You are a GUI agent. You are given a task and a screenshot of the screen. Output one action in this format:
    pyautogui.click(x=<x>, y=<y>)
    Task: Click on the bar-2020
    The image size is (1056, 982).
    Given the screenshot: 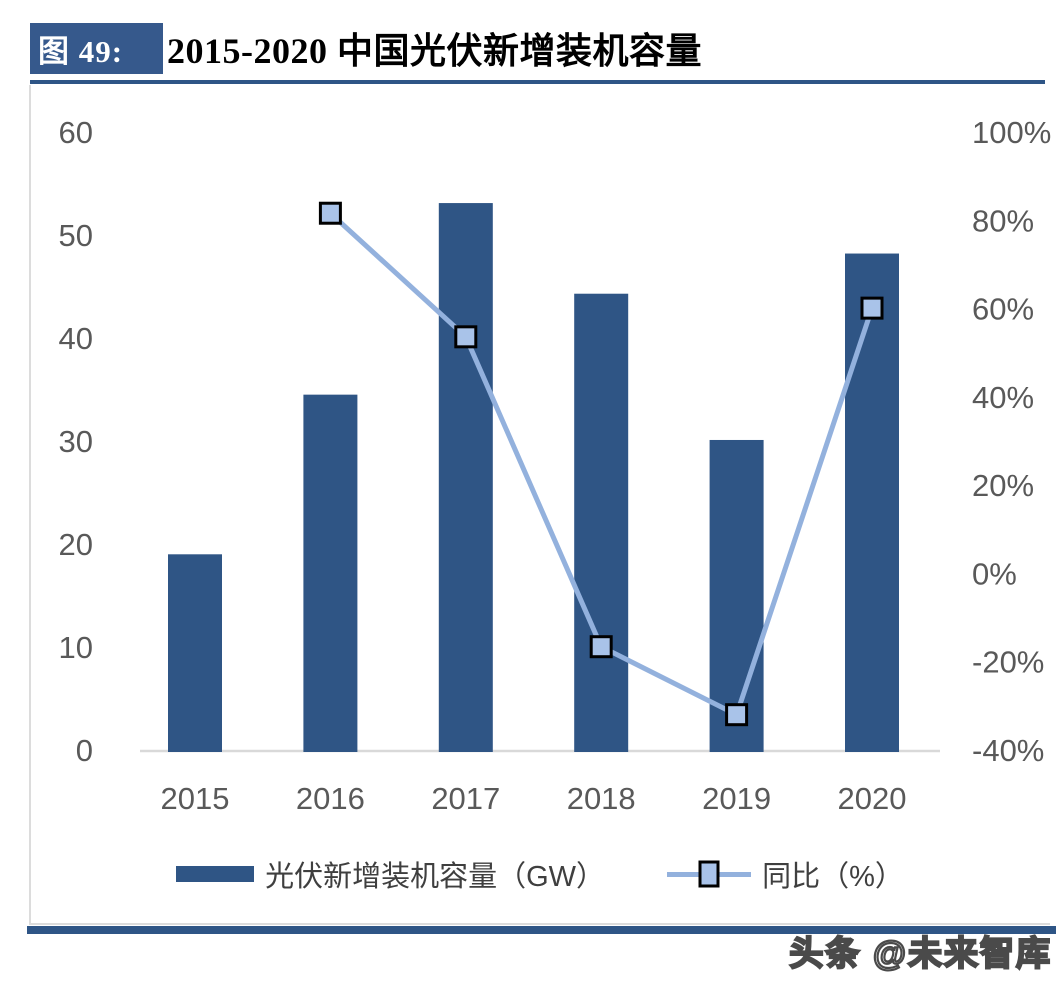 What is the action you would take?
    pyautogui.click(x=872, y=503)
    